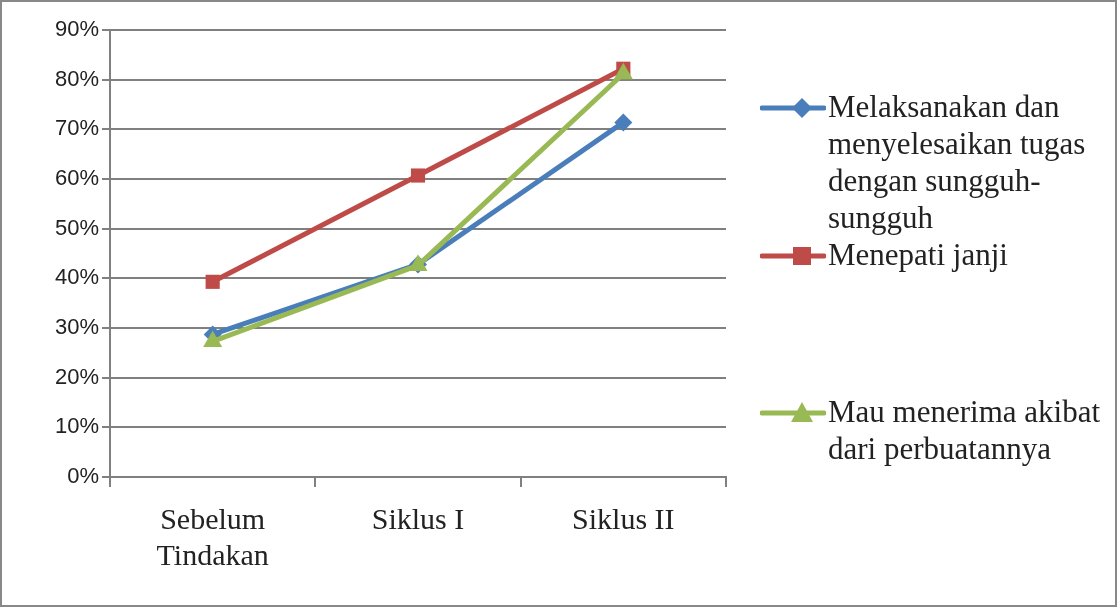  I want to click on y-tick-label: 10%, so click(76, 426).